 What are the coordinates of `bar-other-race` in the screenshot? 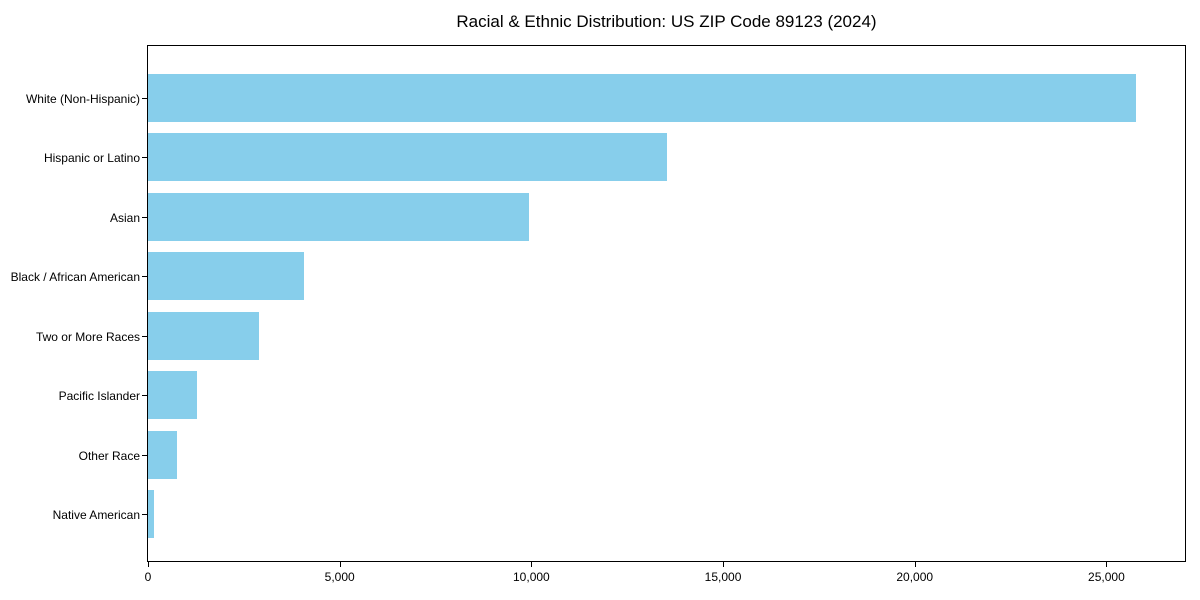 It's located at (163, 454).